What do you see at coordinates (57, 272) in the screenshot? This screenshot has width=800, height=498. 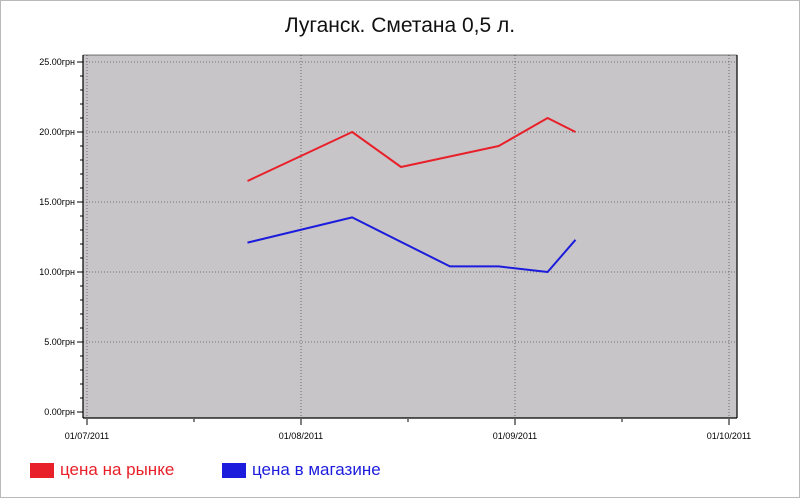 I see `y-tick-label: 10.00грн` at bounding box center [57, 272].